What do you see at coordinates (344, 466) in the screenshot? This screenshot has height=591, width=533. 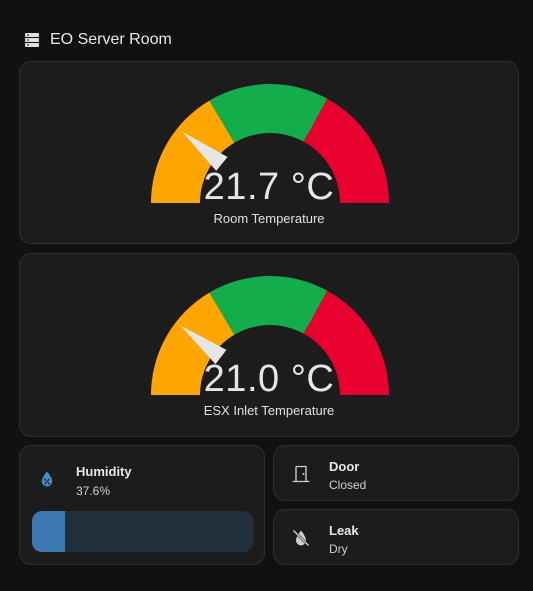 I see `door-name: Door` at bounding box center [344, 466].